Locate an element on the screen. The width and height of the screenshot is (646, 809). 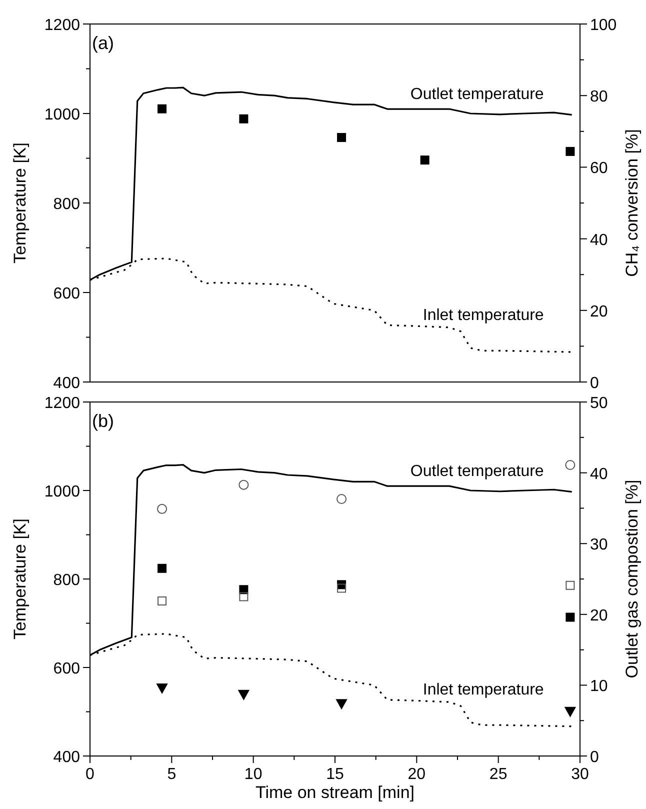
y2-tick-label: 60 is located at coordinates (599, 169).